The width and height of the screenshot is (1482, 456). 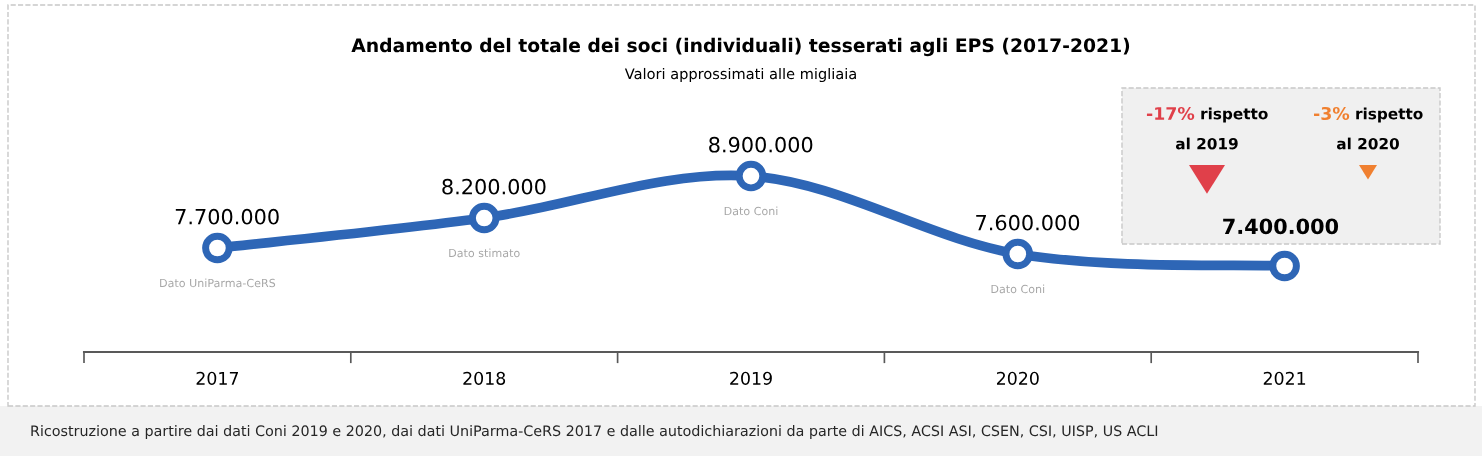 I want to click on data-label: 7.600.000, so click(x=1028, y=222).